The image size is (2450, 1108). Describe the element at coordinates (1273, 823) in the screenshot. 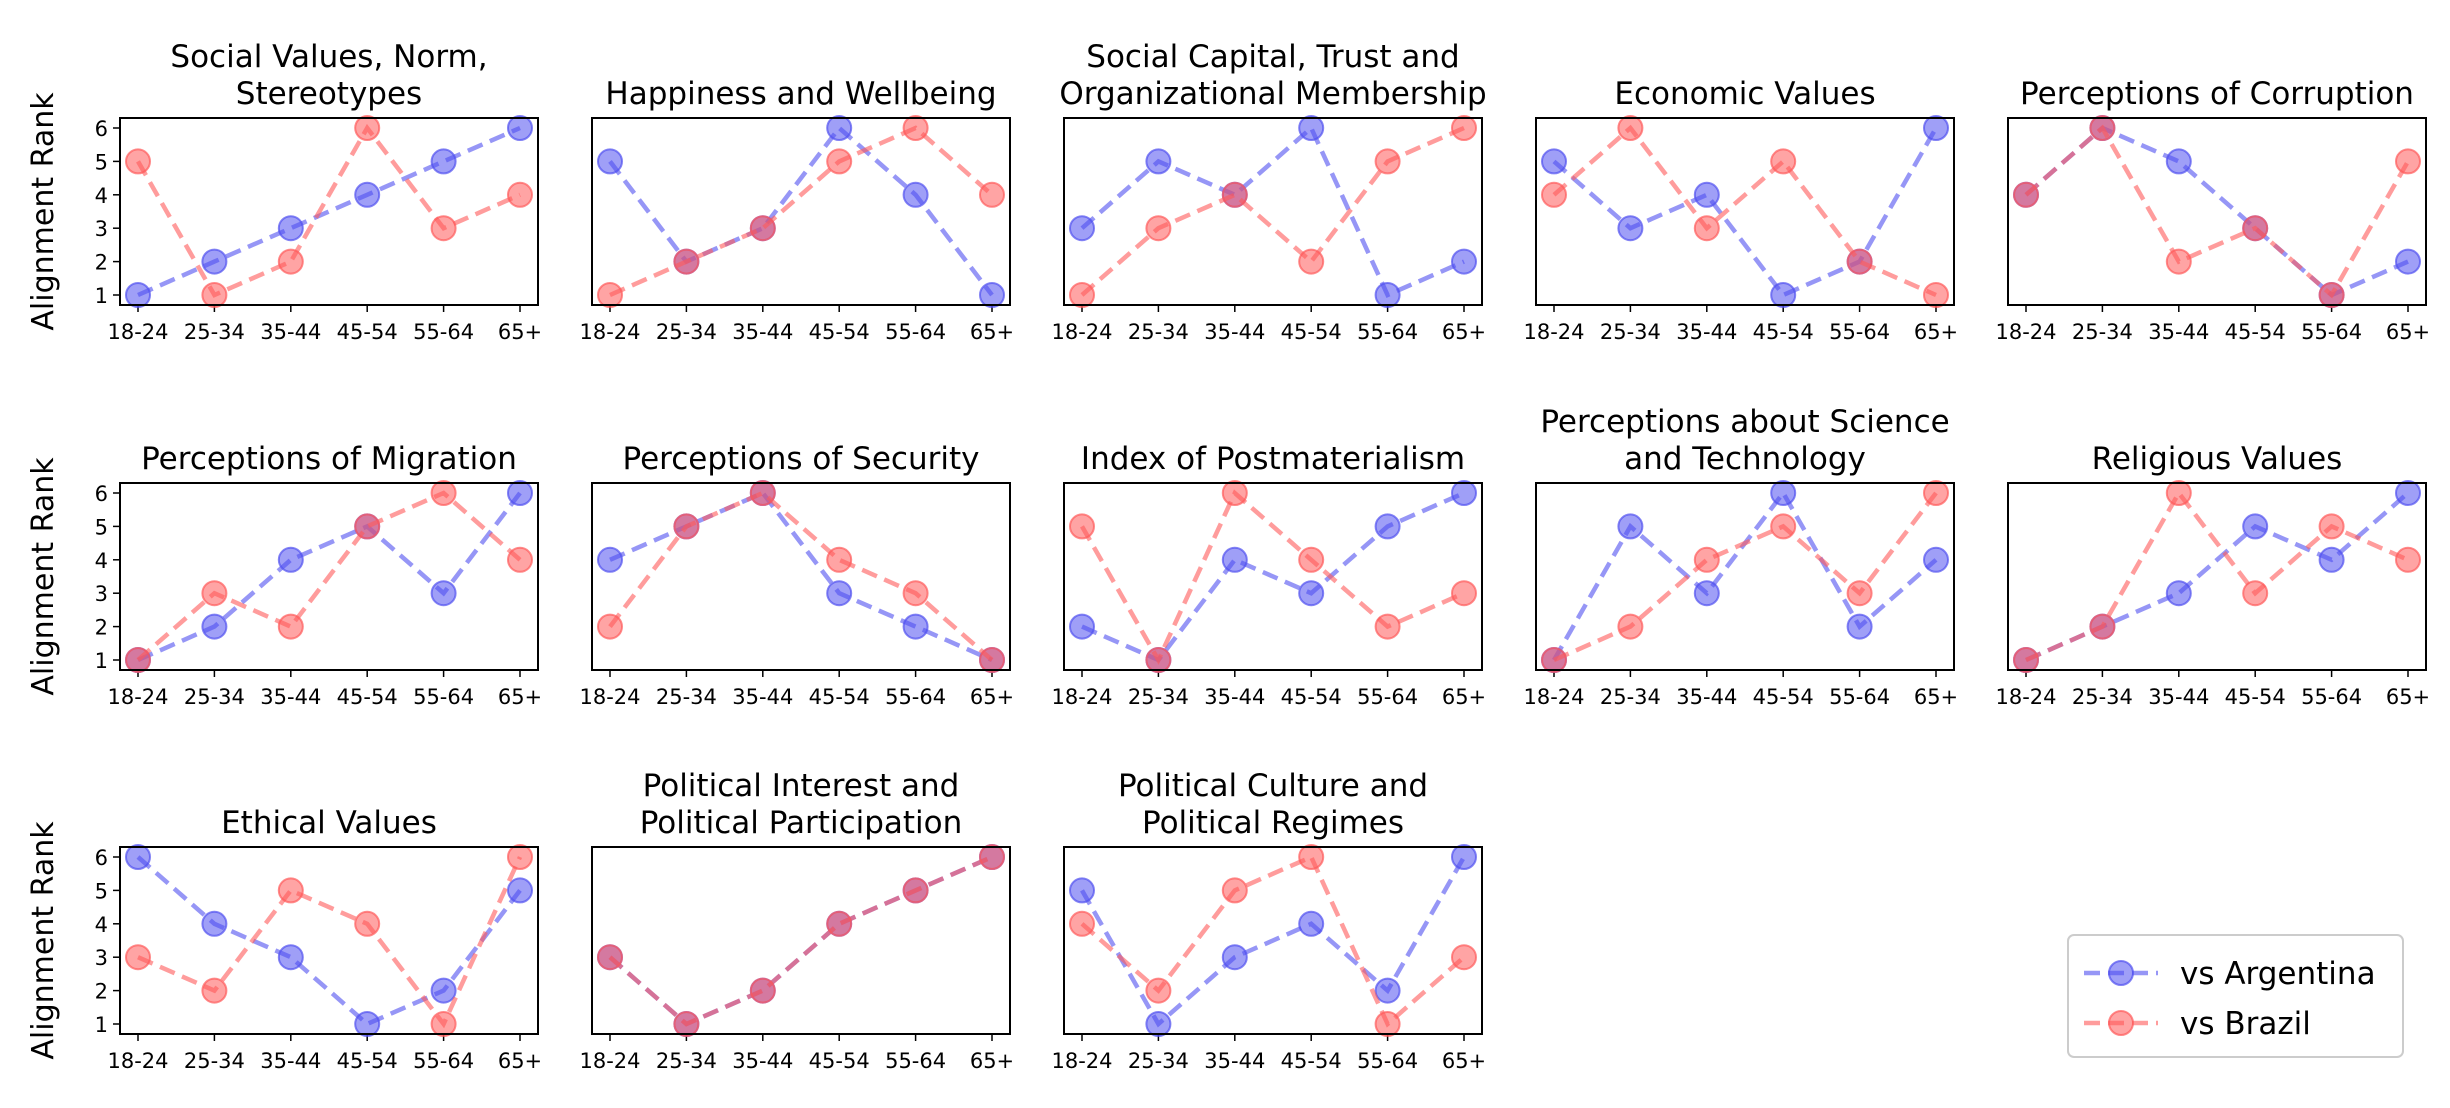

I see `subplot-title-line: Political Regimes` at that location.